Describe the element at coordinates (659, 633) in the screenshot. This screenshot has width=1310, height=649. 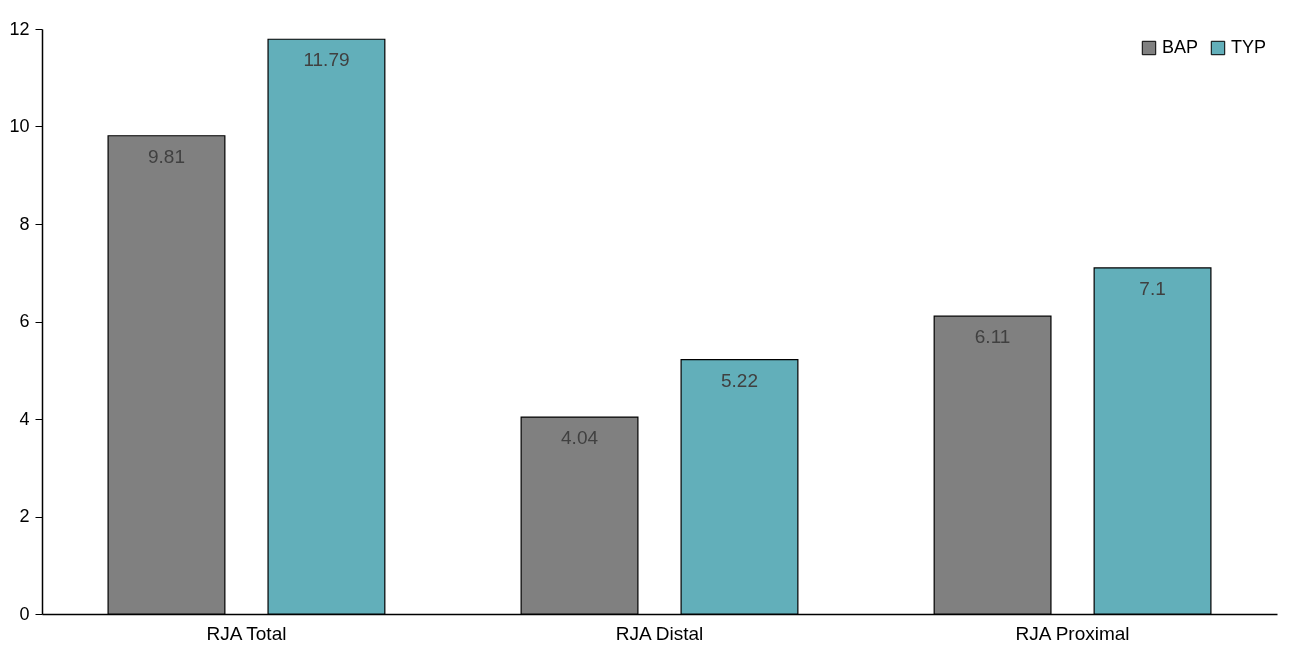
I see `x-tick-label: RJA Distal` at that location.